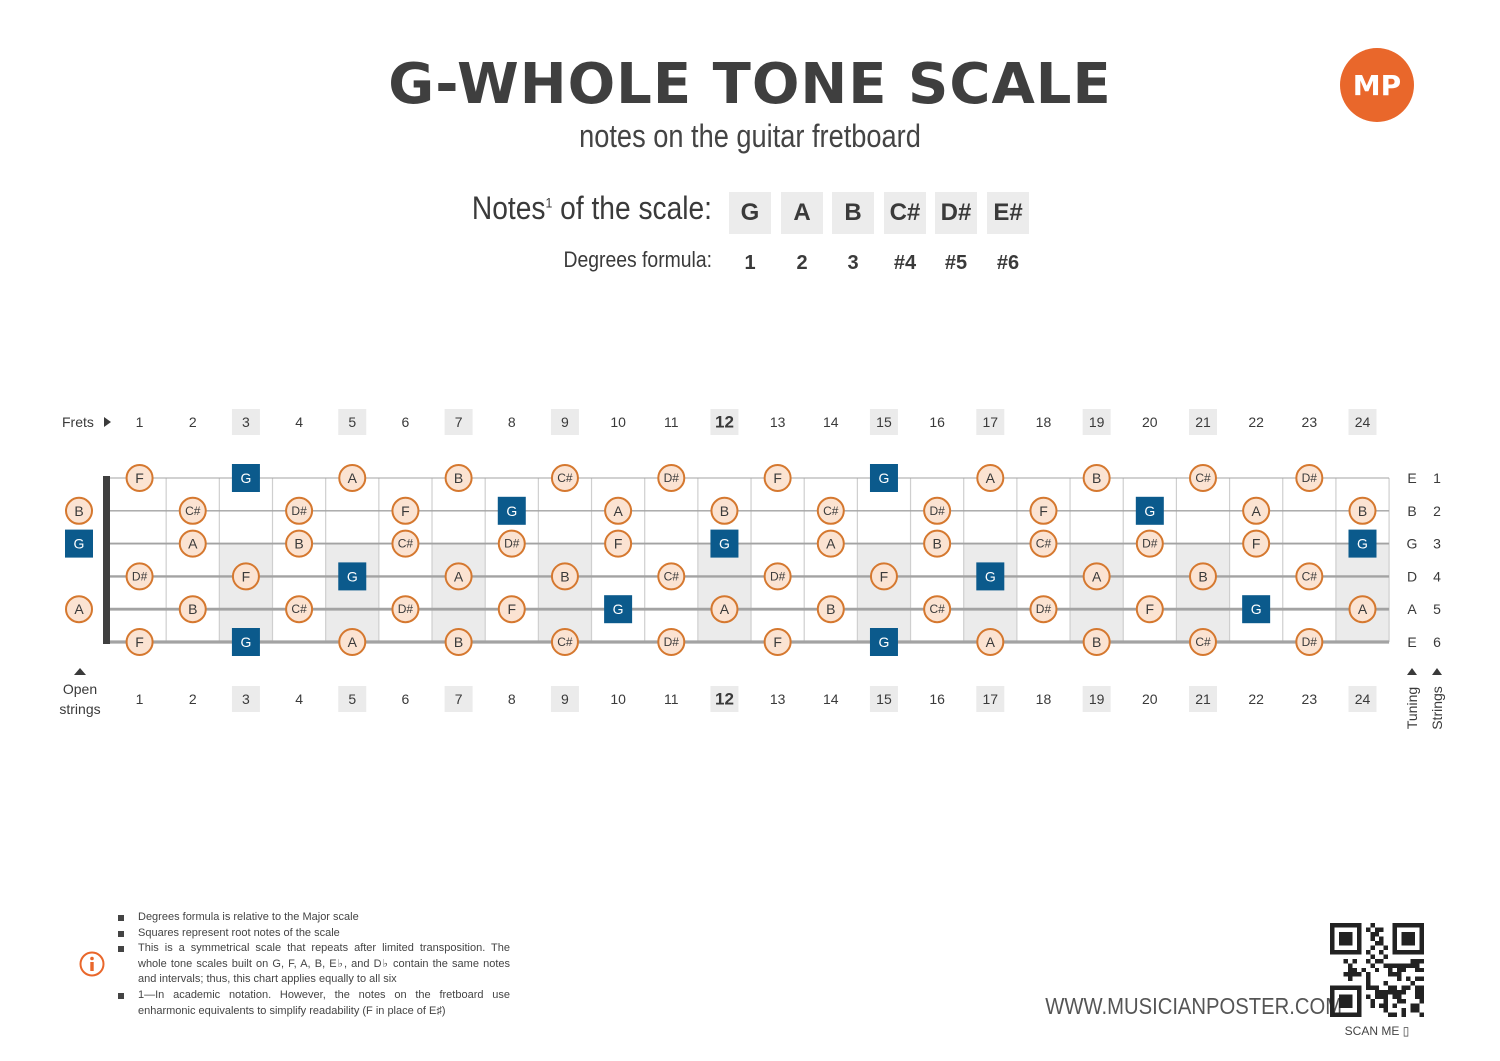 This screenshot has width=1500, height=1061. Describe the element at coordinates (1377, 1031) in the screenshot. I see `scan-me-label: SCAN ME ▯` at that location.